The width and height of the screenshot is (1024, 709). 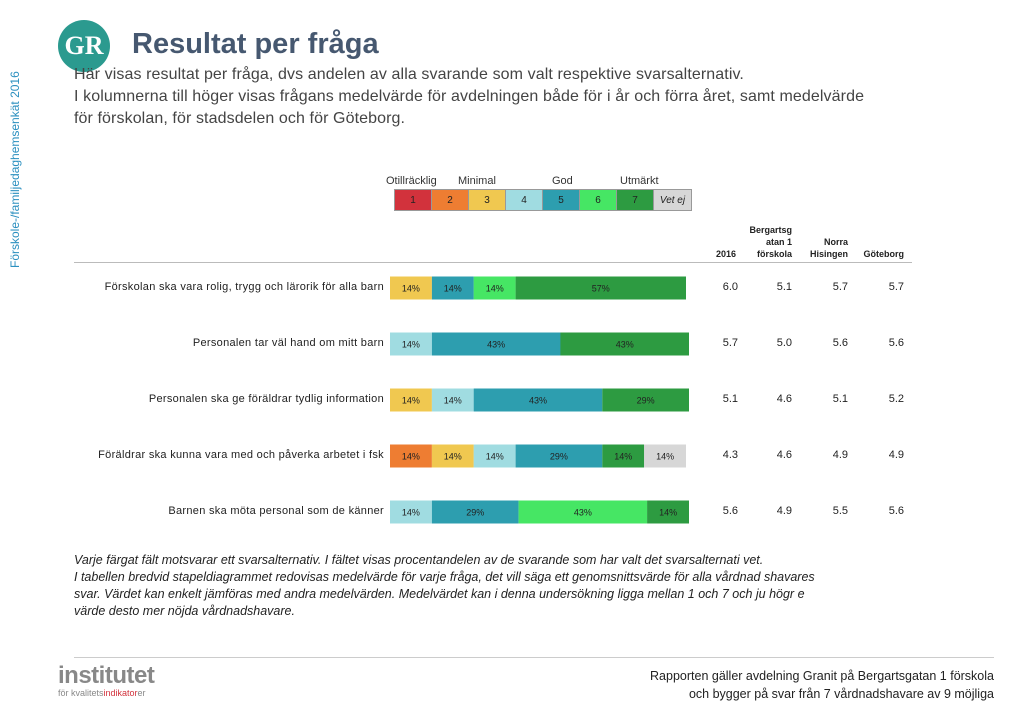 What do you see at coordinates (561, 200) in the screenshot?
I see `scale-box-5: 5` at bounding box center [561, 200].